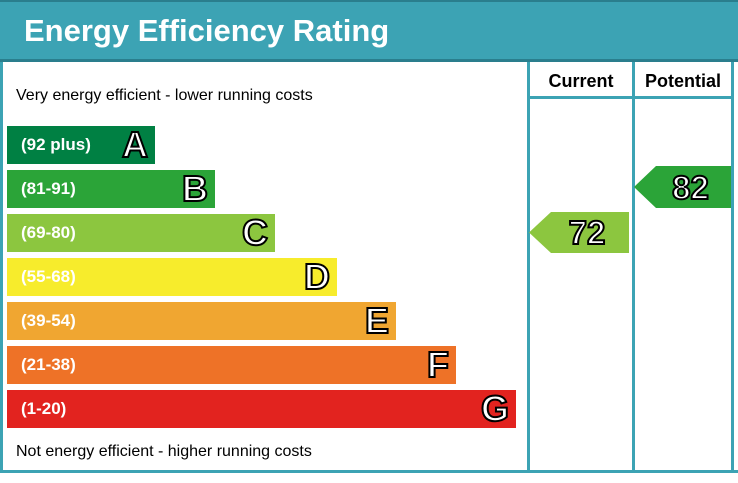 The image size is (738, 483). What do you see at coordinates (630, 97) in the screenshot?
I see `column-header-underline` at bounding box center [630, 97].